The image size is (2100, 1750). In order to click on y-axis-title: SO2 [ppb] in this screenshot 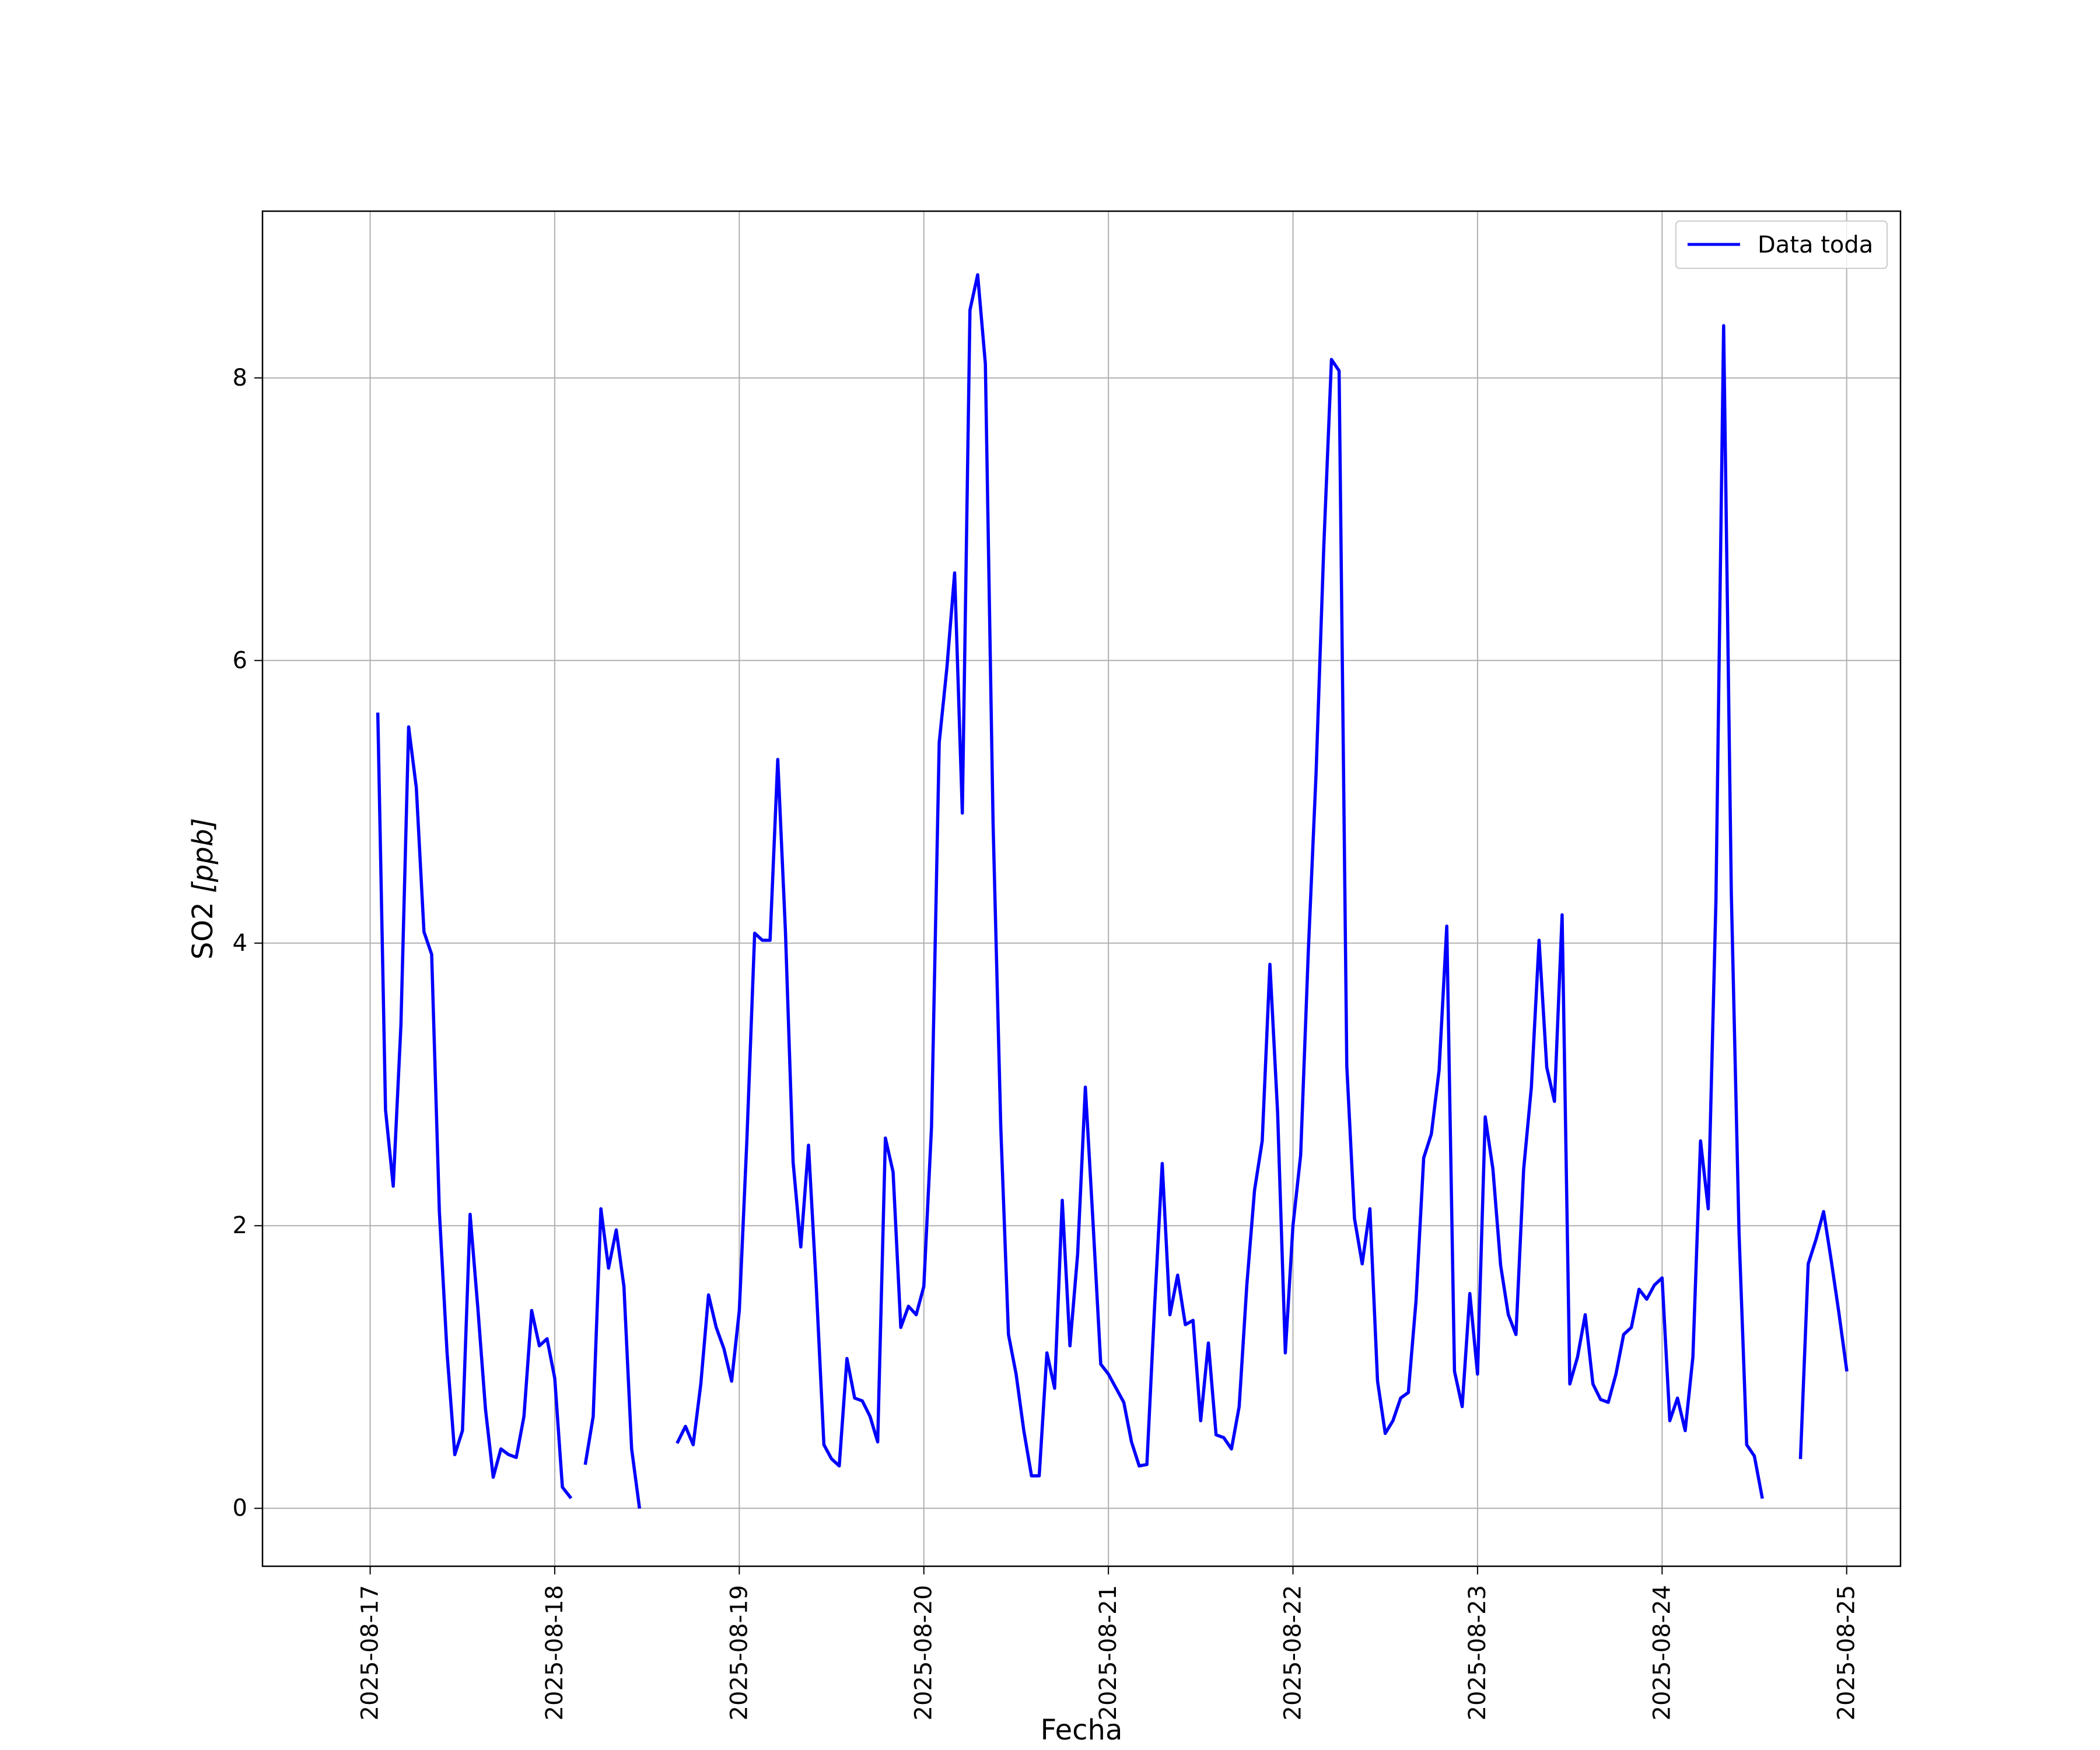, I will do `click(203, 889)`.